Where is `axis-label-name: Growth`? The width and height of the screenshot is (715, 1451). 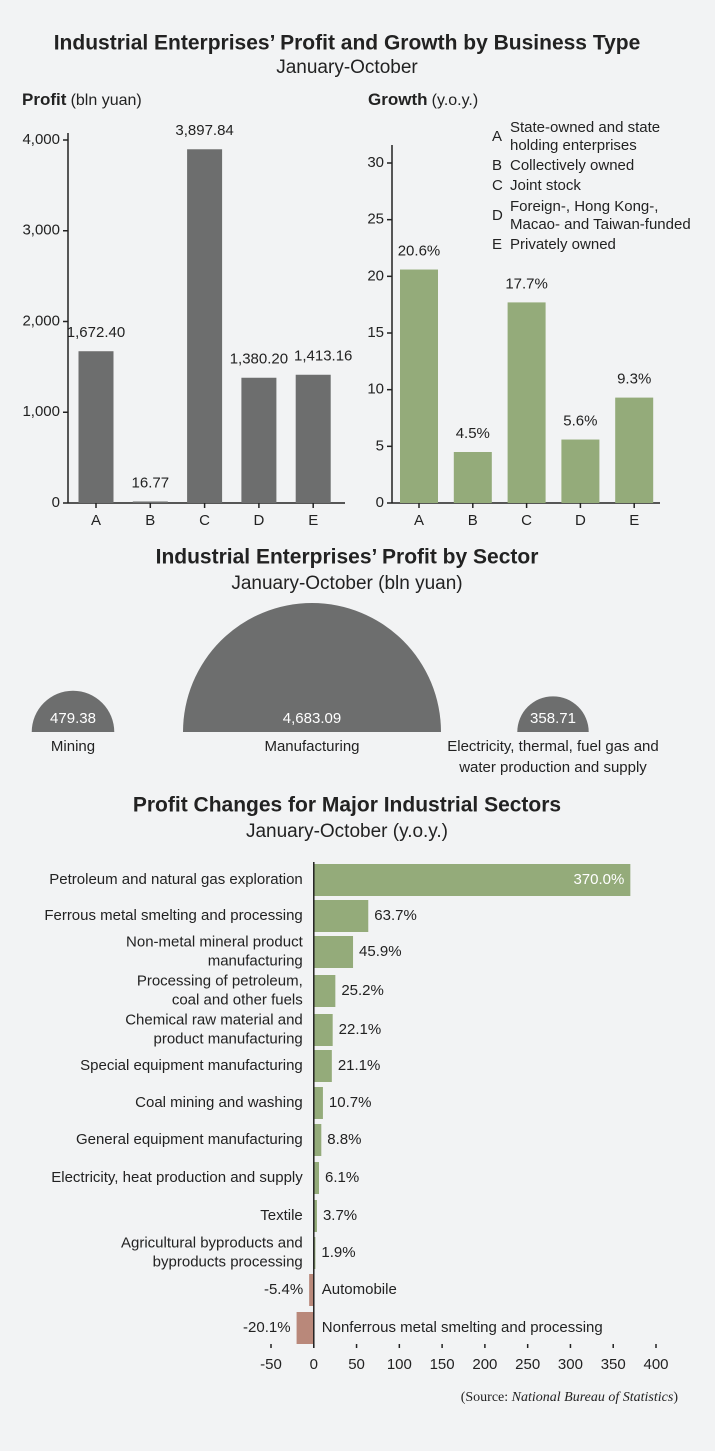
axis-label-name: Growth is located at coordinates (398, 99).